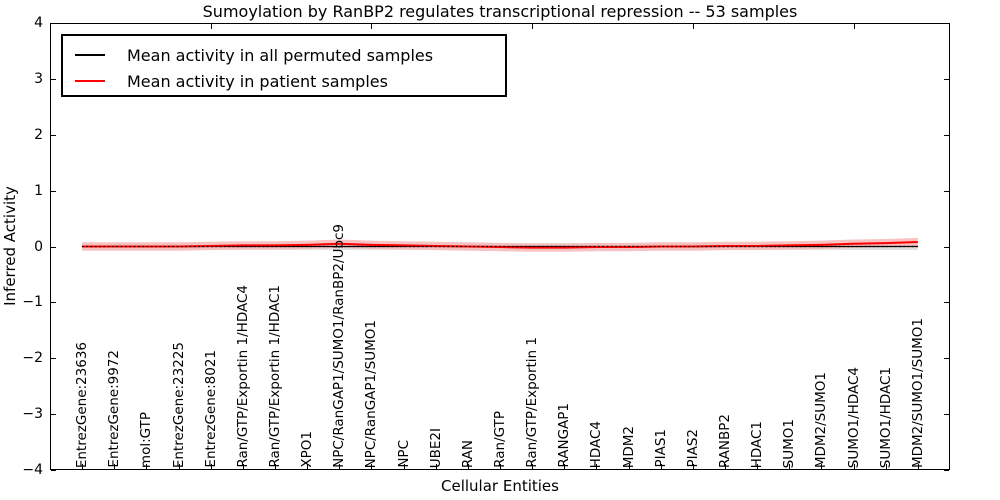 The width and height of the screenshot is (1000, 500). Describe the element at coordinates (32, 302) in the screenshot. I see `y-tick-label: −1` at that location.